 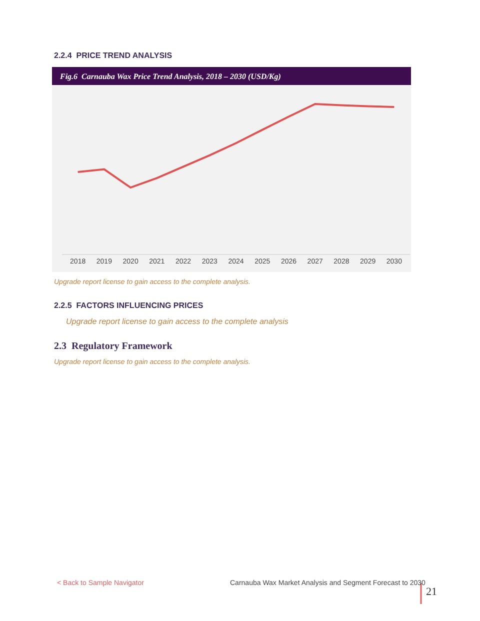 I want to click on text: 2.2.4 PRICE TREND ANALYSIS, so click(x=113, y=55).